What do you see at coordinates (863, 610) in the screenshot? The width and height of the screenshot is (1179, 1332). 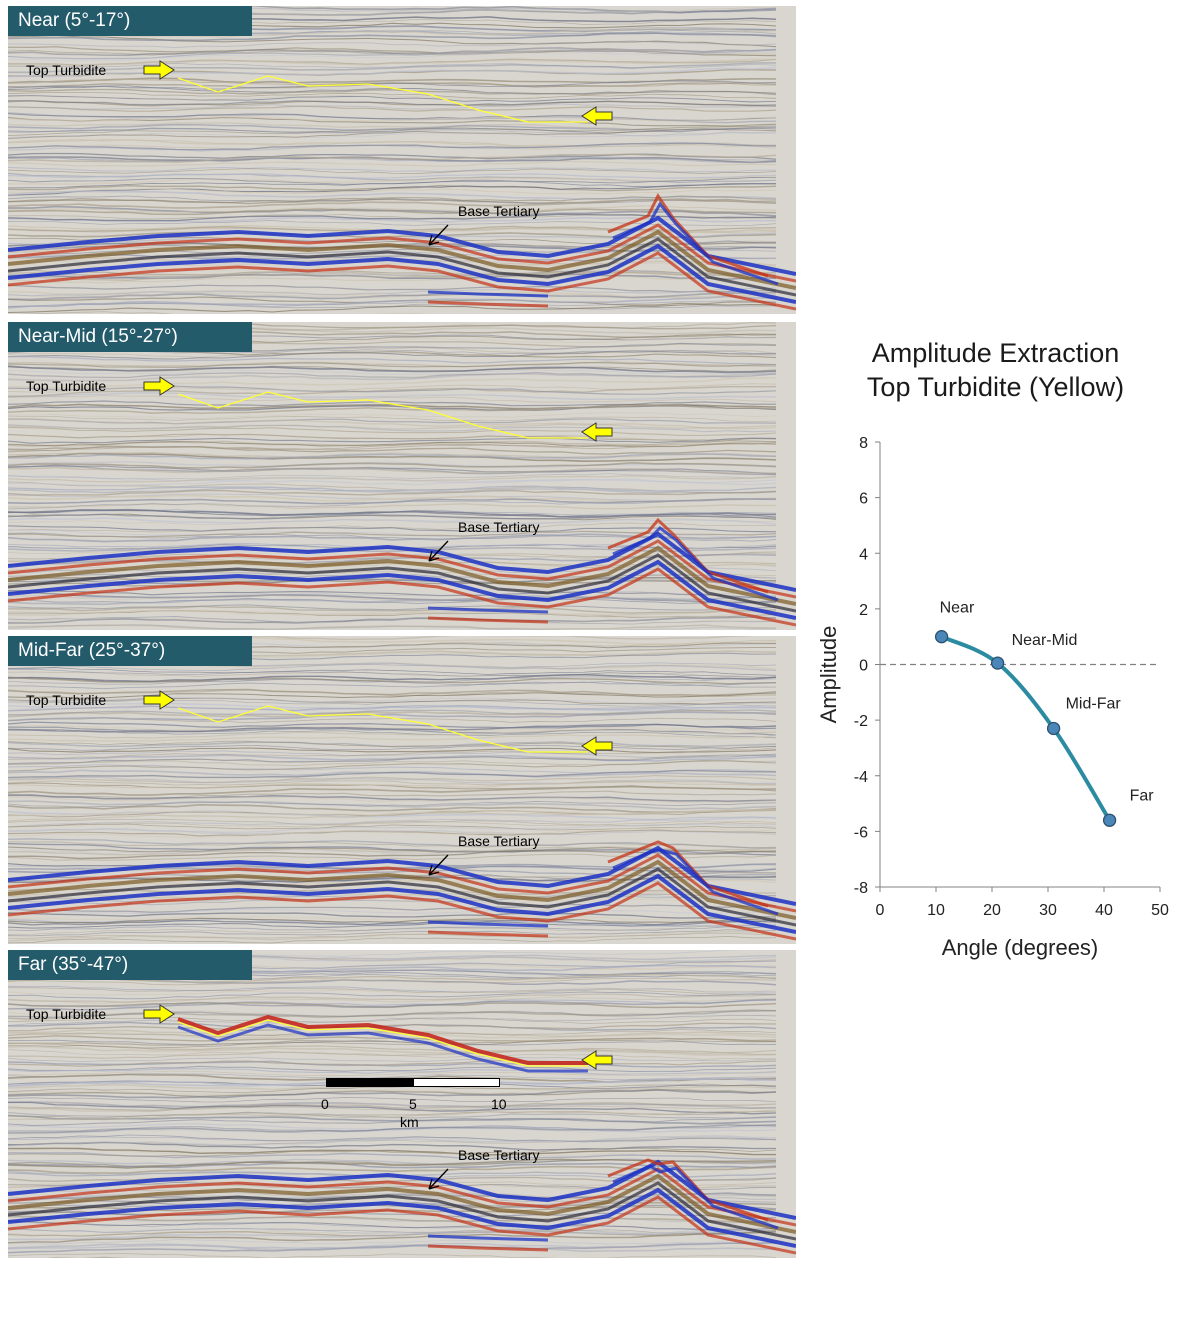 I see `y-tick-label: 2` at bounding box center [863, 610].